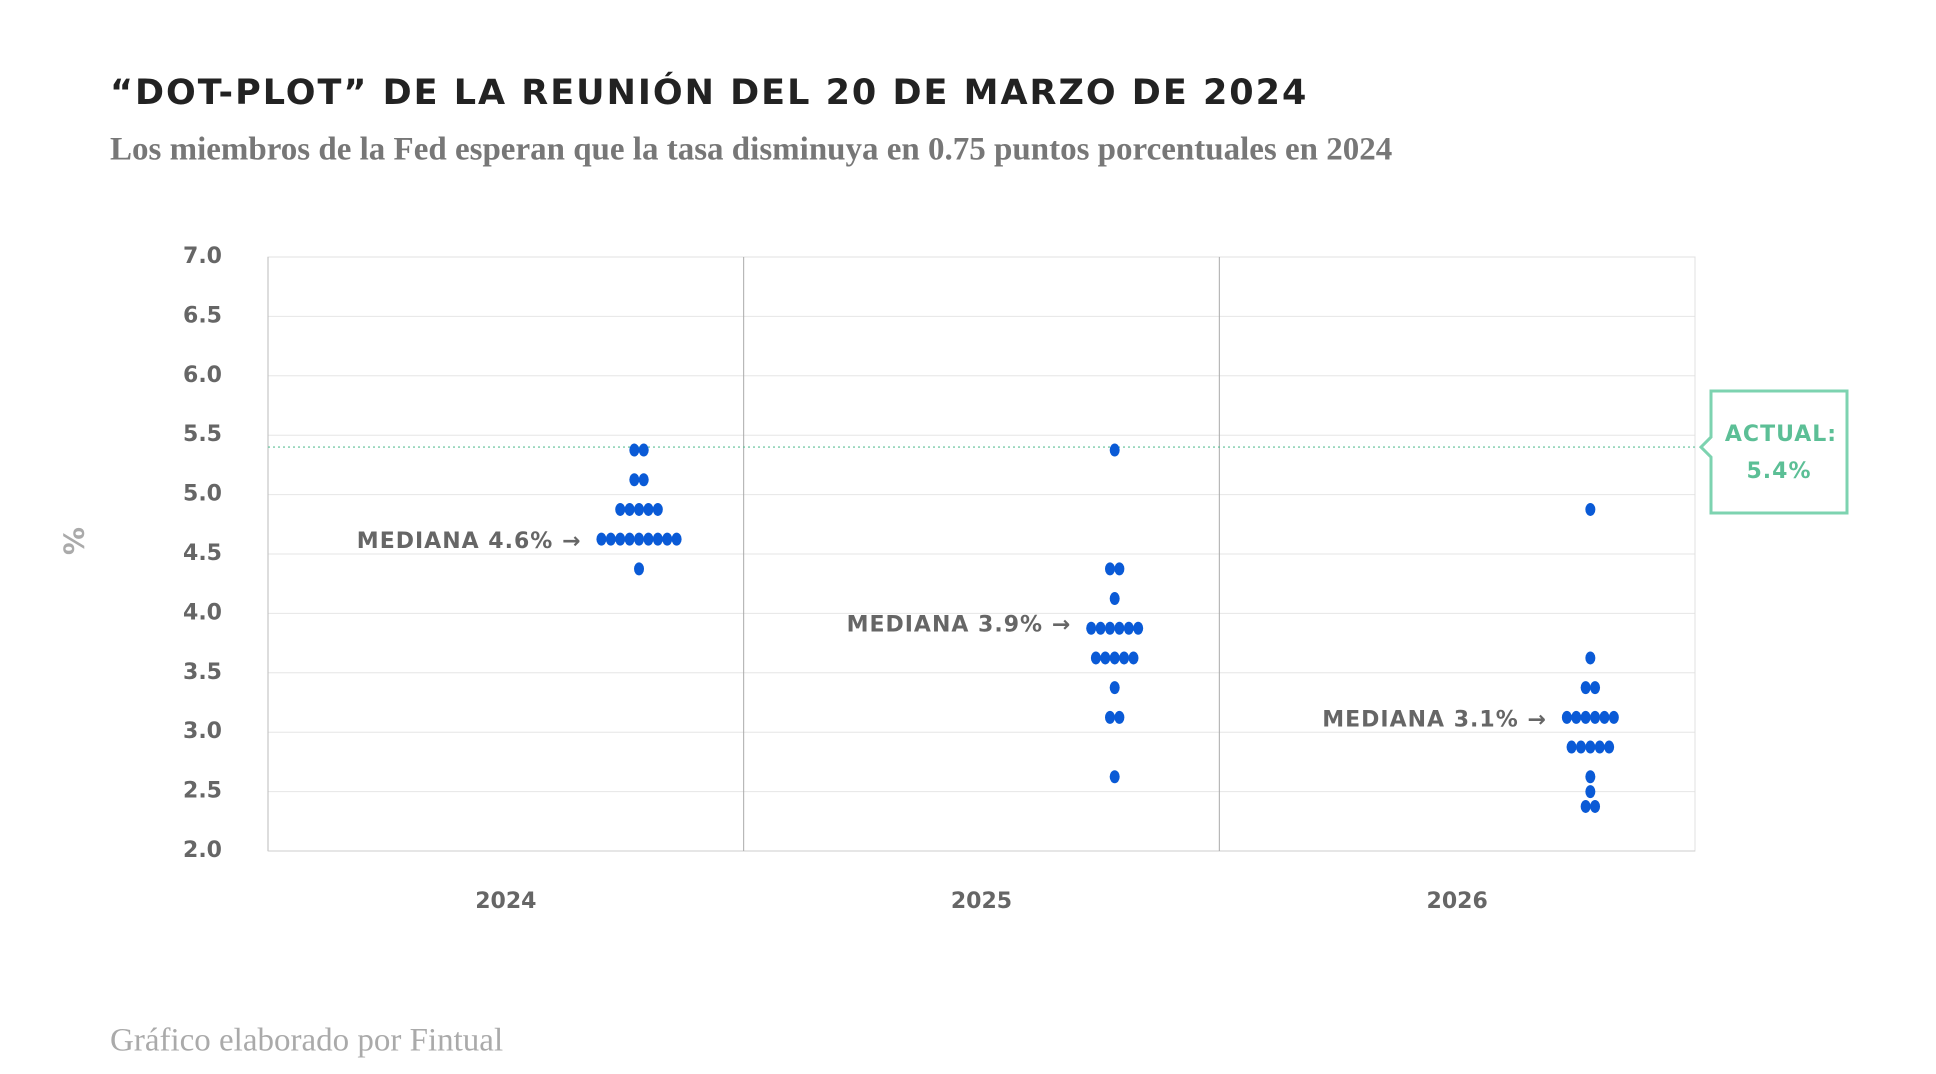  Describe the element at coordinates (505, 901) in the screenshot. I see `x-tick-label: 2024` at that location.